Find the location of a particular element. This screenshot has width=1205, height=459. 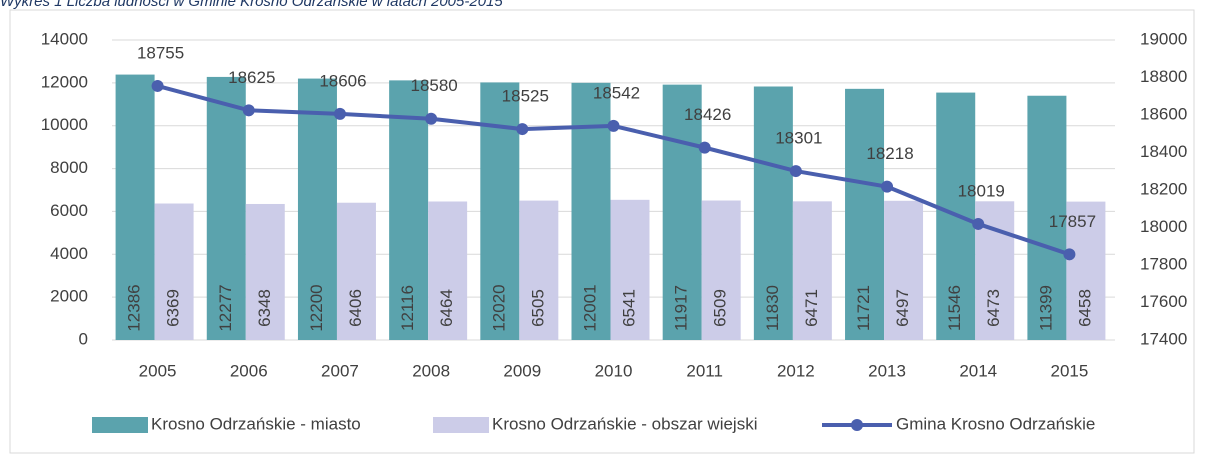

y2-tick-label: 17800 is located at coordinates (1163, 263).